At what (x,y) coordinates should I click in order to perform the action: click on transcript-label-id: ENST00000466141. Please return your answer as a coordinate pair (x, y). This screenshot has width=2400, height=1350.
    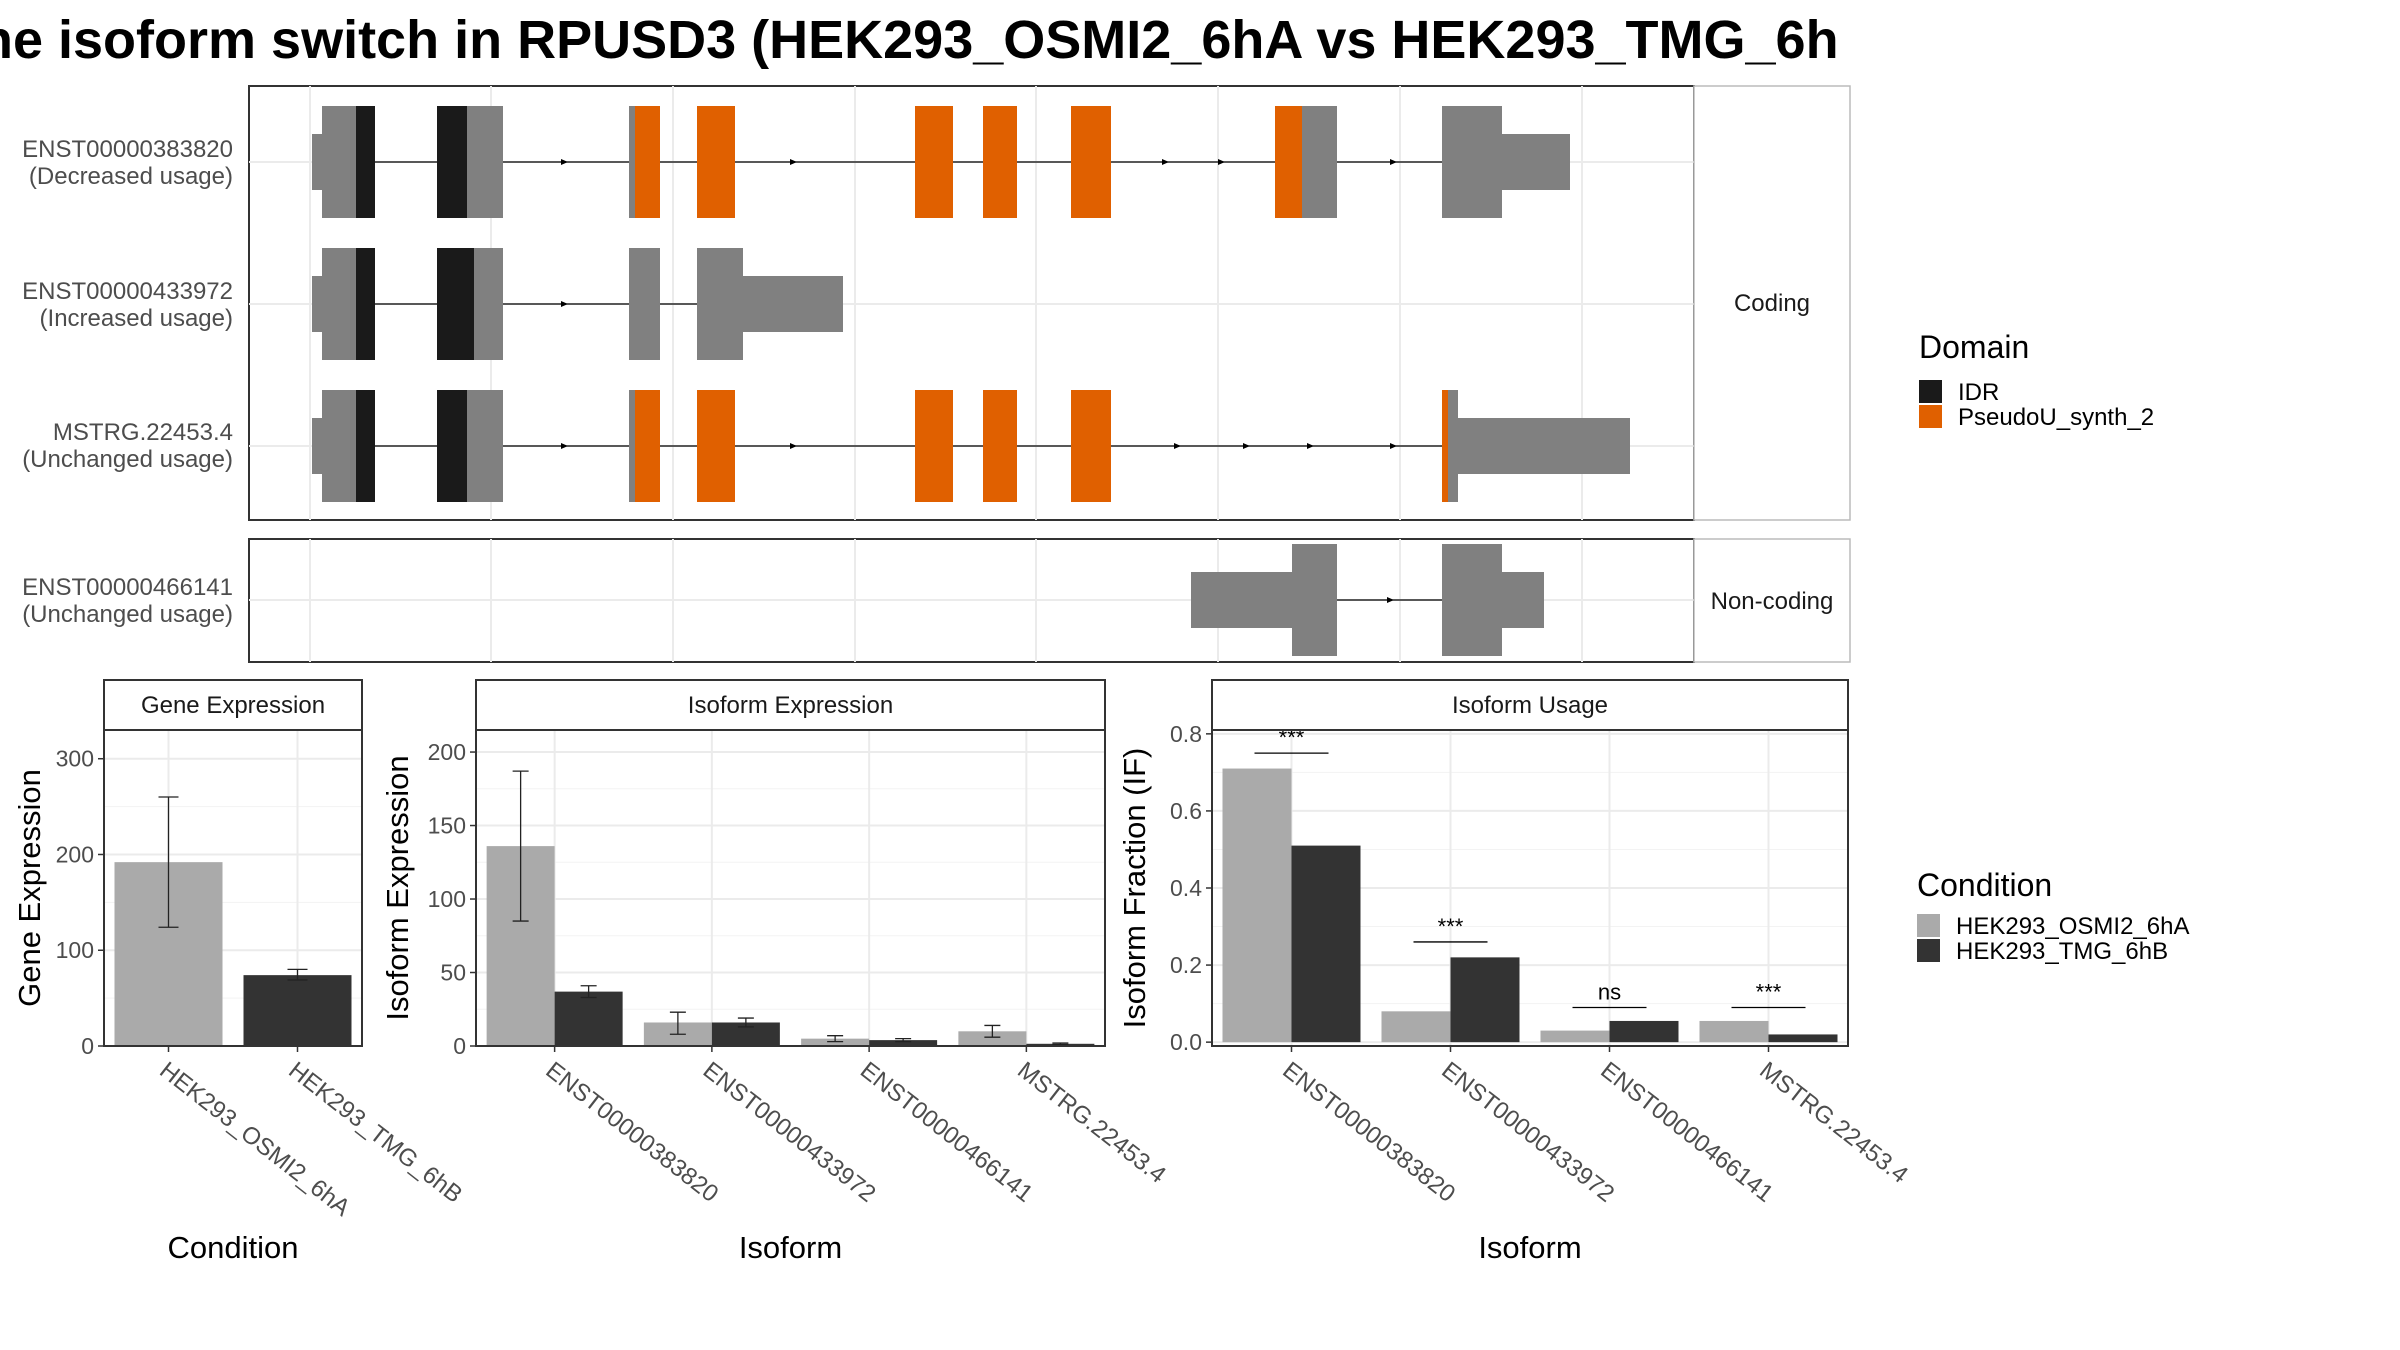
    Looking at the image, I should click on (127, 587).